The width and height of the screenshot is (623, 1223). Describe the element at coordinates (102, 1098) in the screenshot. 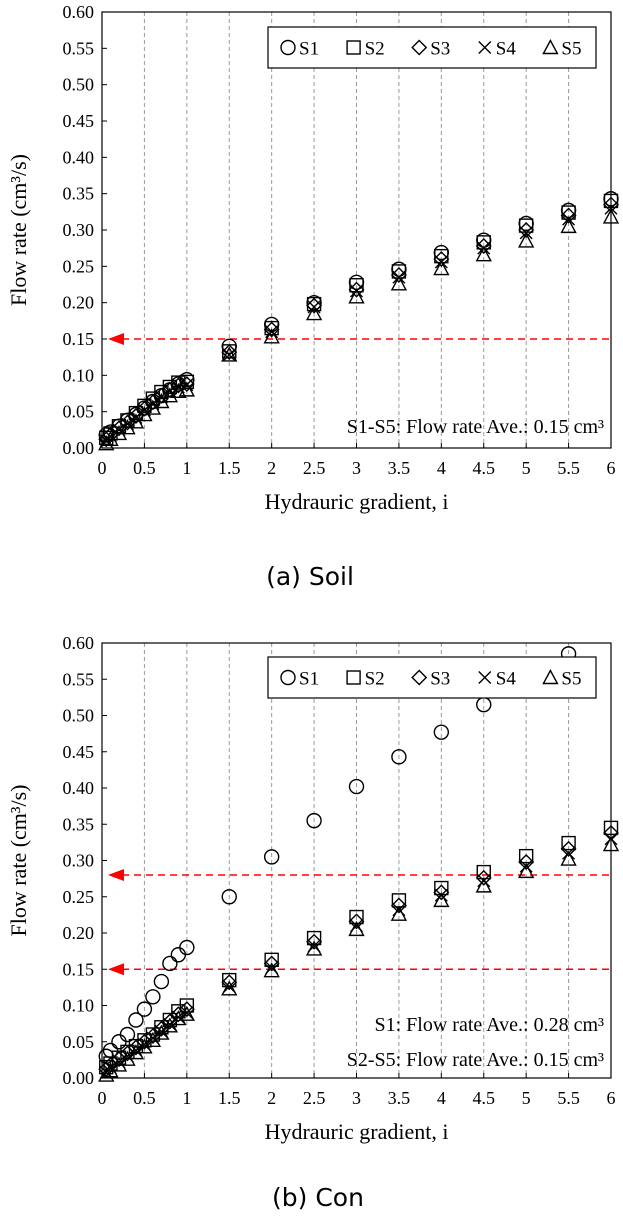

I see `x-tick-label: 0` at that location.